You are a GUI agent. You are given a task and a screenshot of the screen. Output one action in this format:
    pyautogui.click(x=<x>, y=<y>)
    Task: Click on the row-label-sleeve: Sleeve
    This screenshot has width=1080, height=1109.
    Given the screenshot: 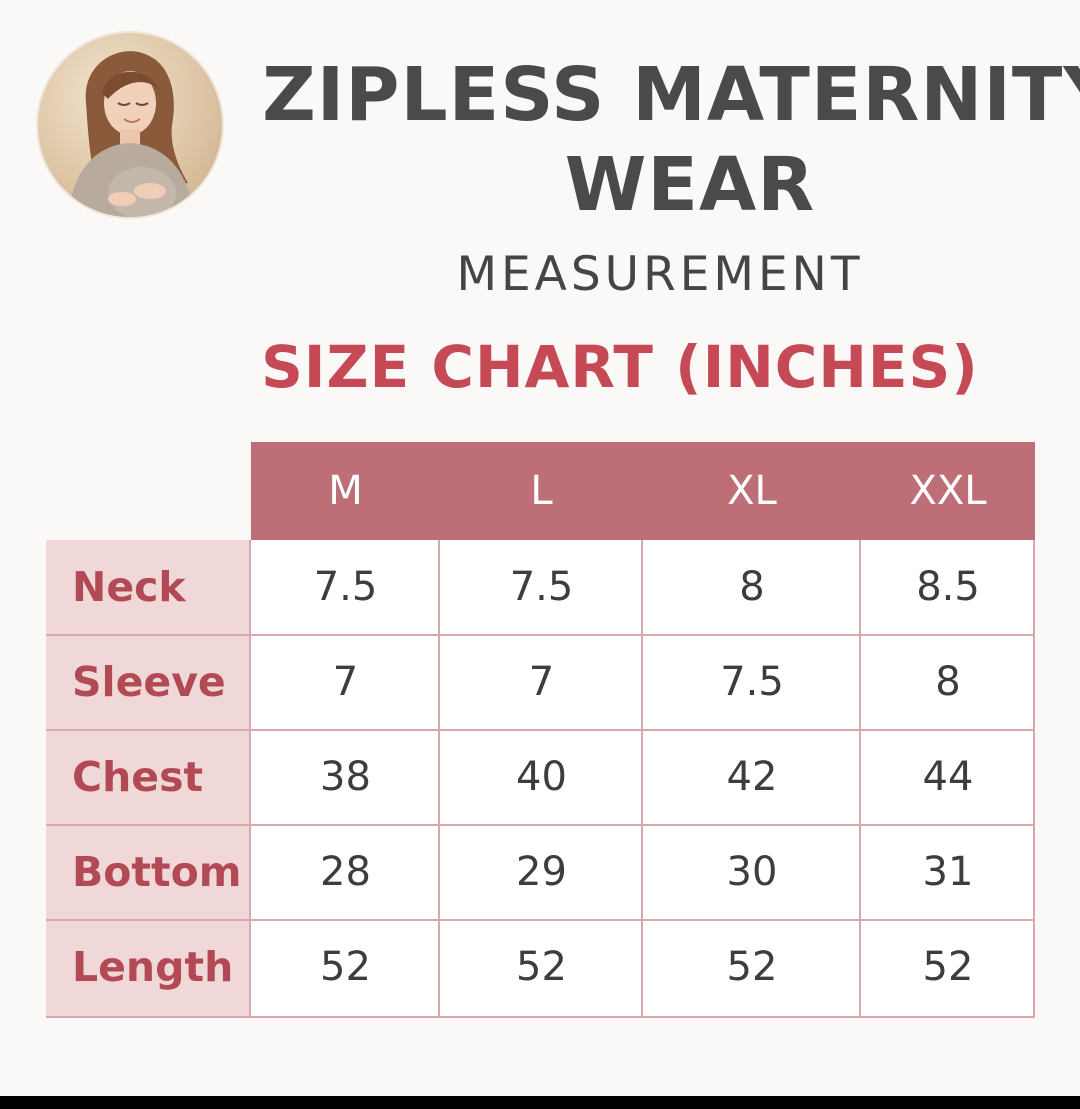 What is the action you would take?
    pyautogui.click(x=149, y=682)
    